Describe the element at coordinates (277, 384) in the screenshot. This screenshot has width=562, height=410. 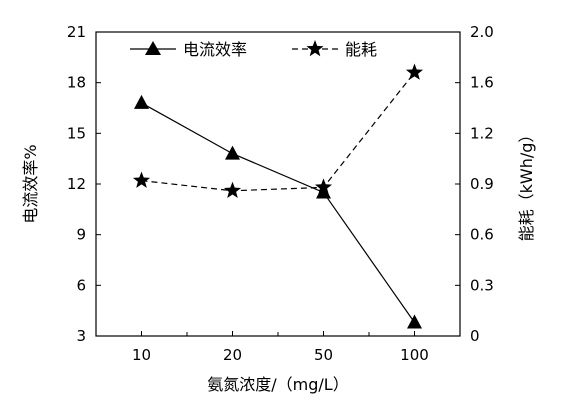
I see `x-axis-title: 氨氮浓度/（mg/L）` at that location.